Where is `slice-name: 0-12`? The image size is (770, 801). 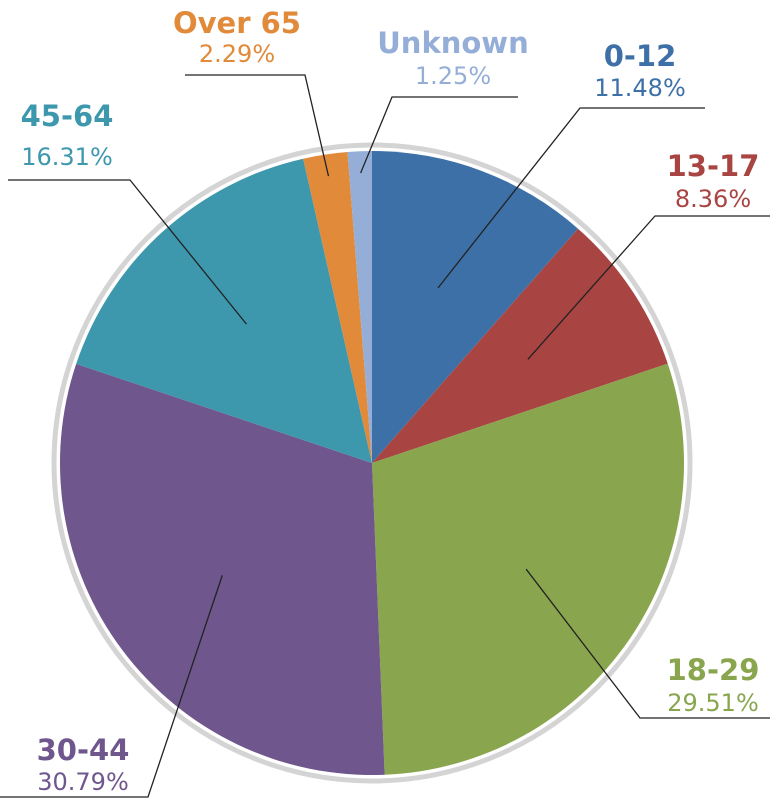
slice-name: 0-12 is located at coordinates (640, 56).